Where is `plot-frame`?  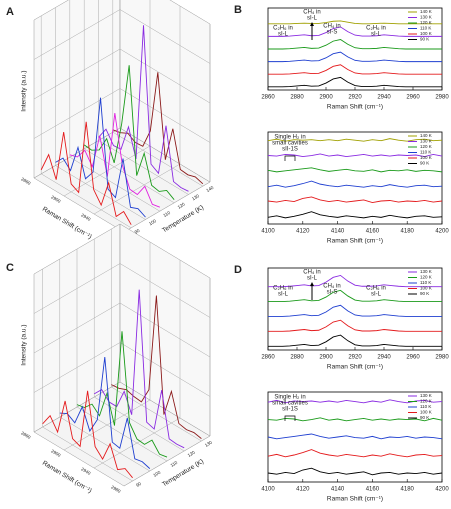 plot-frame is located at coordinates (355, 178).